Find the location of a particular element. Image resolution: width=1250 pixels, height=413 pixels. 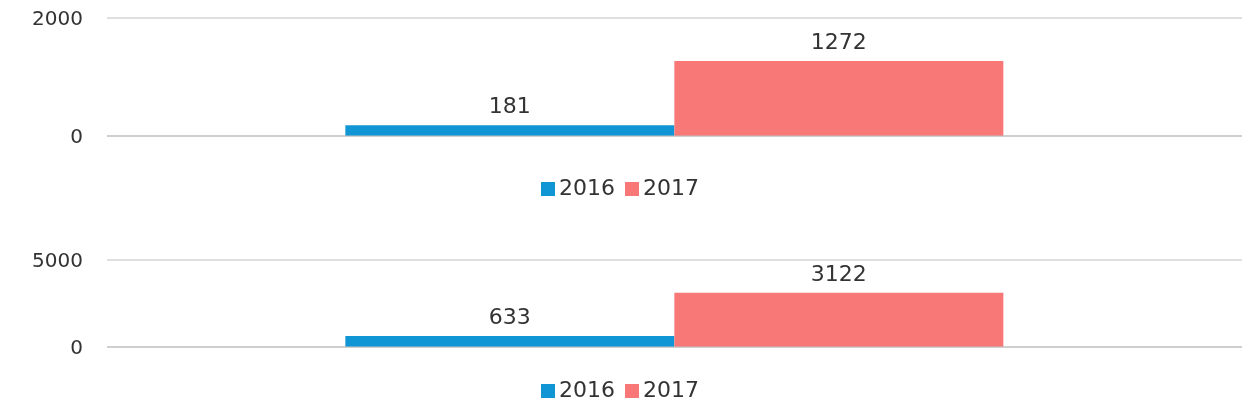

data-label: 1272 is located at coordinates (838, 41).